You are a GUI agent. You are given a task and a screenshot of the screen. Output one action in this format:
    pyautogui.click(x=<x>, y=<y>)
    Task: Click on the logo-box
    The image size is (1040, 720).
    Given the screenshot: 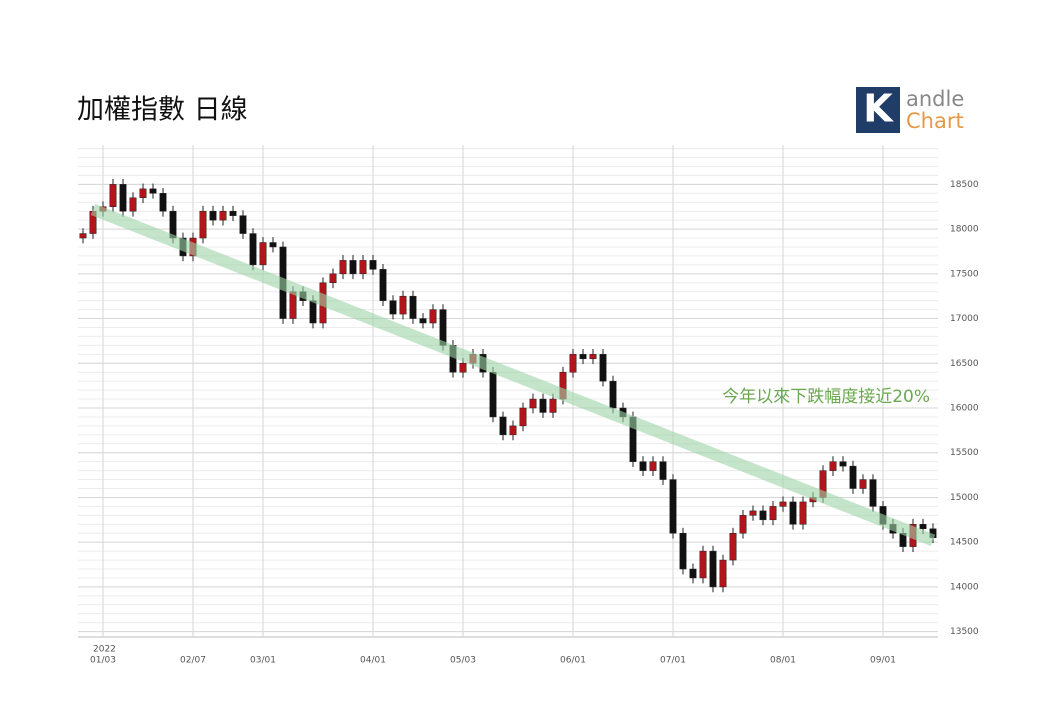 What is the action you would take?
    pyautogui.click(x=878, y=110)
    